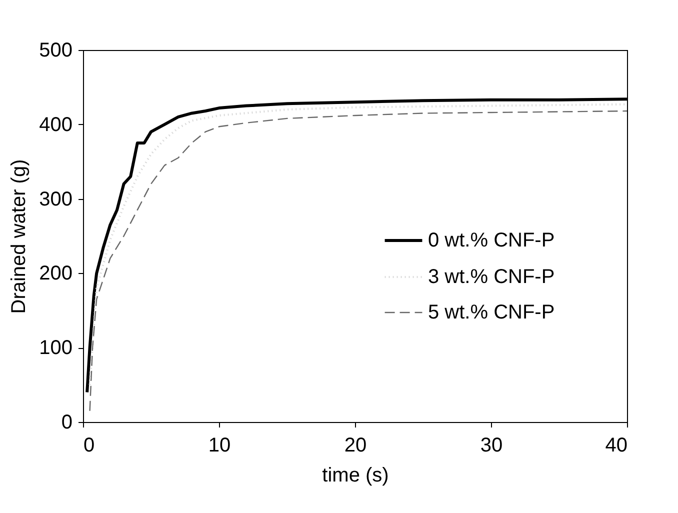 The width and height of the screenshot is (678, 513). What do you see at coordinates (355, 475) in the screenshot?
I see `x-axis-title: time (s)` at bounding box center [355, 475].